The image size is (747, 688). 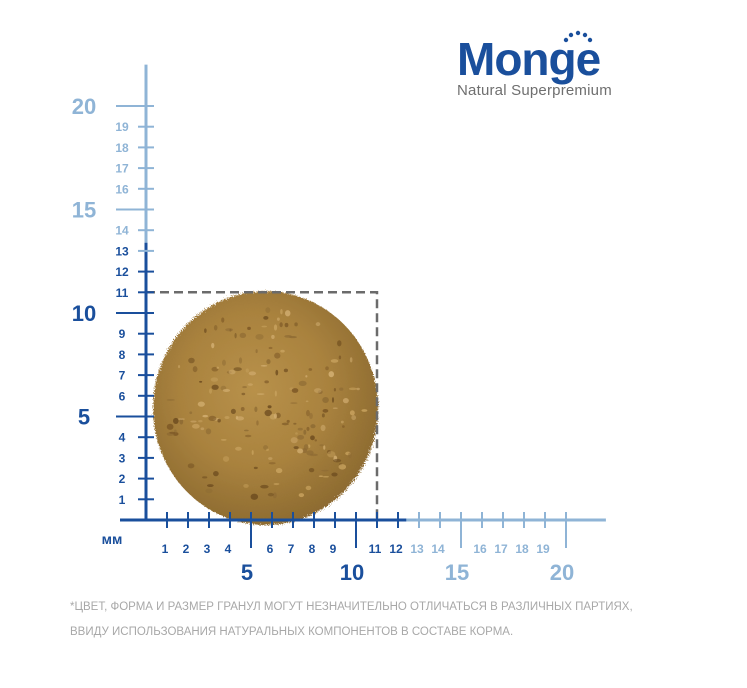 I want to click on y-tick-label: 1, so click(x=122, y=500).